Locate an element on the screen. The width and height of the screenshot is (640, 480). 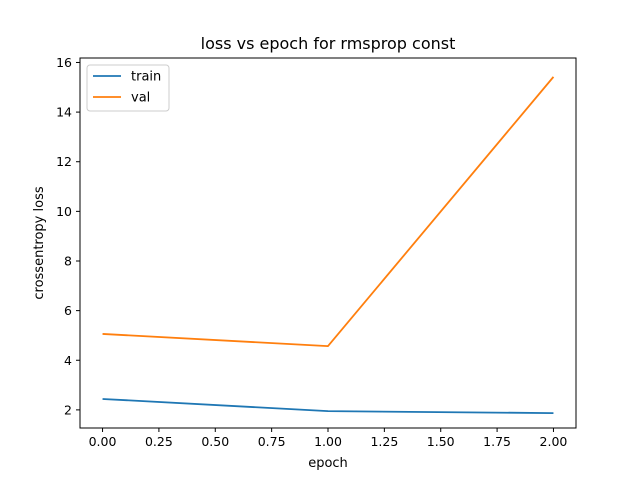
legend-label-val: val is located at coordinates (140, 98).